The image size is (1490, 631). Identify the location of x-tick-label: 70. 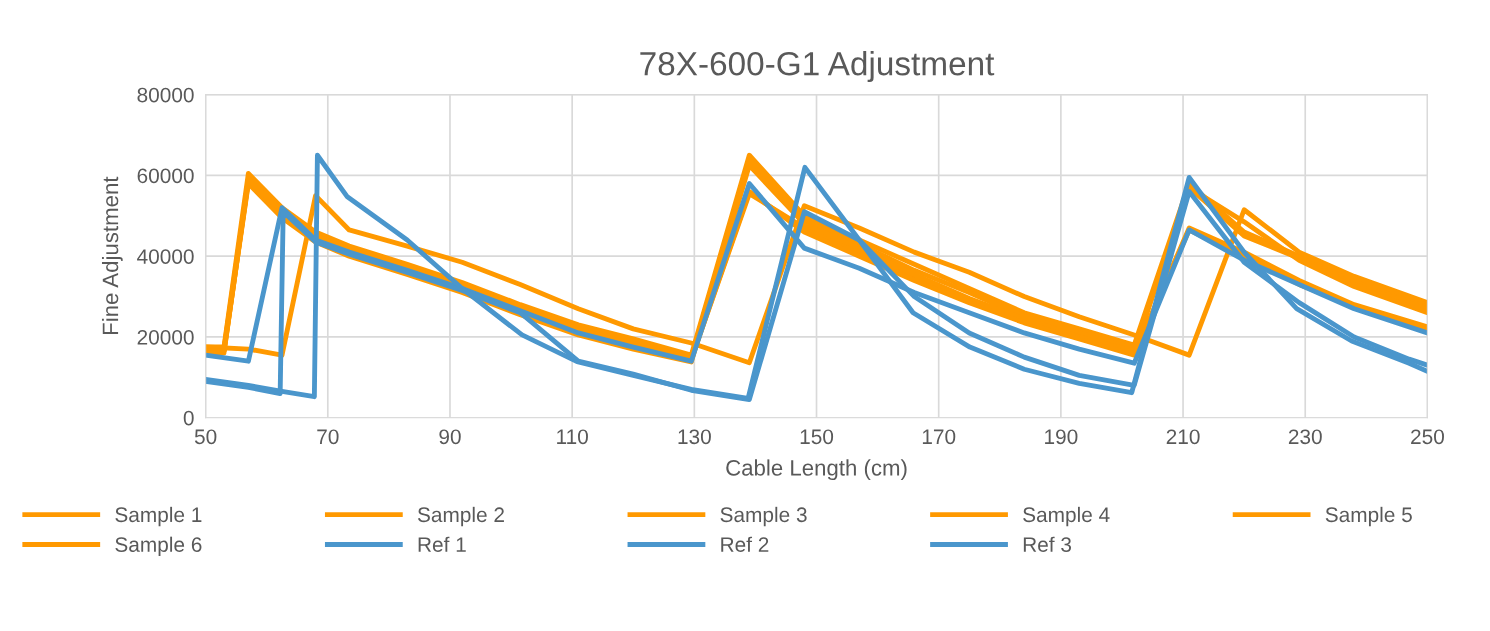
(328, 437).